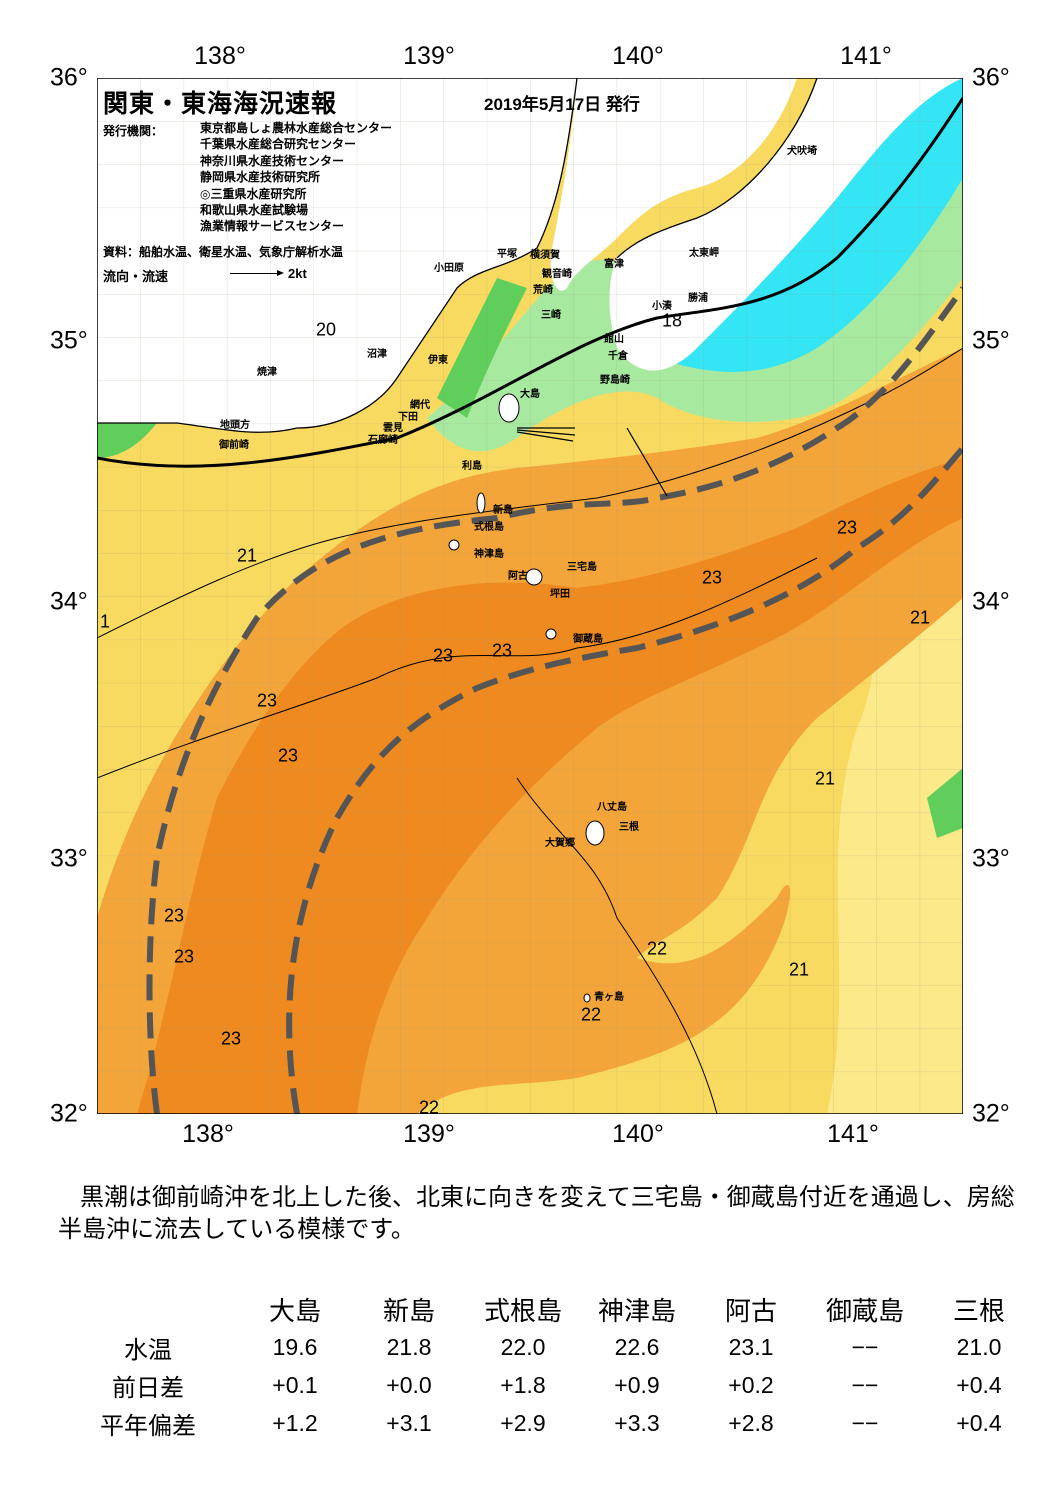 This screenshot has height=1503, width=1064. Describe the element at coordinates (614, 264) in the screenshot. I see `place-label: 富津` at that location.